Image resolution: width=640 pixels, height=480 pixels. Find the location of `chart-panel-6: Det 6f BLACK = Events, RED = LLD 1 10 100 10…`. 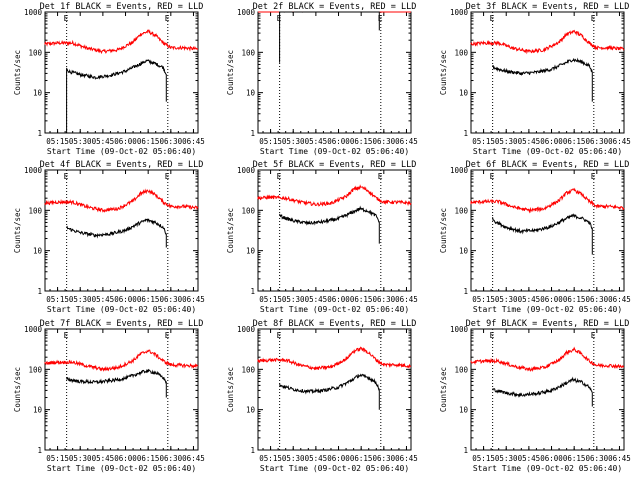

chart-panel-6: Det 6f BLACK = Events, RED = LLD 1 10 100 10… is located at coordinates (535, 237).